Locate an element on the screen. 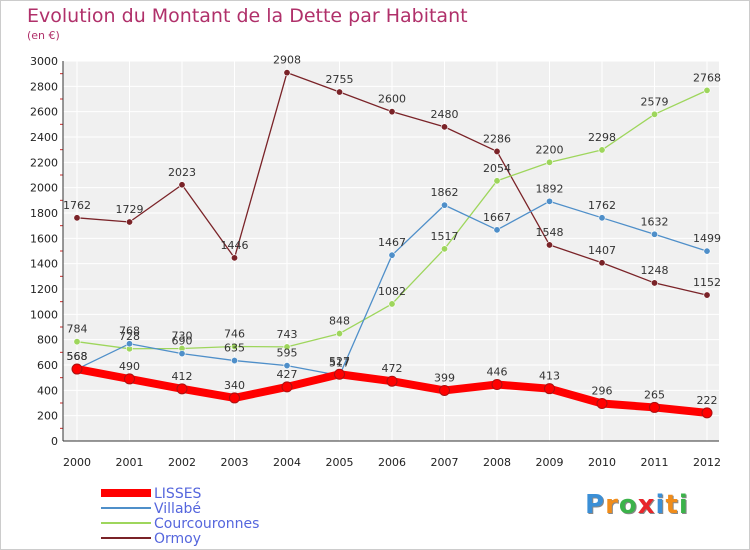 The height and width of the screenshot is (550, 750). y-tick-label: 2200 is located at coordinates (44, 162).